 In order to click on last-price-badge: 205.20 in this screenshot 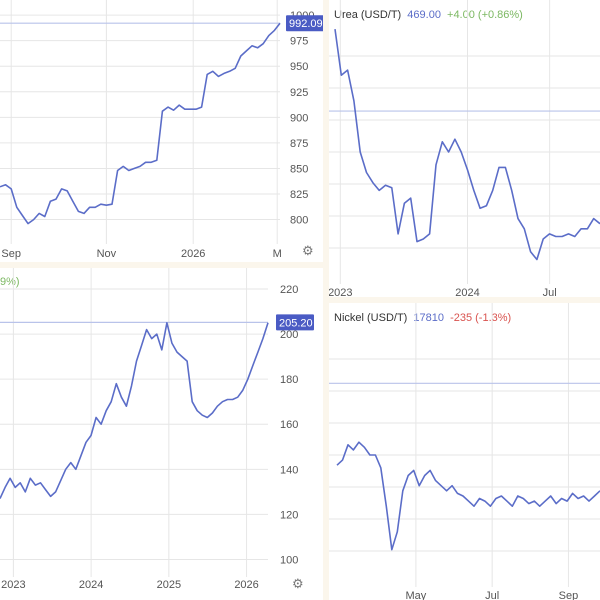, I will do `click(295, 322)`.